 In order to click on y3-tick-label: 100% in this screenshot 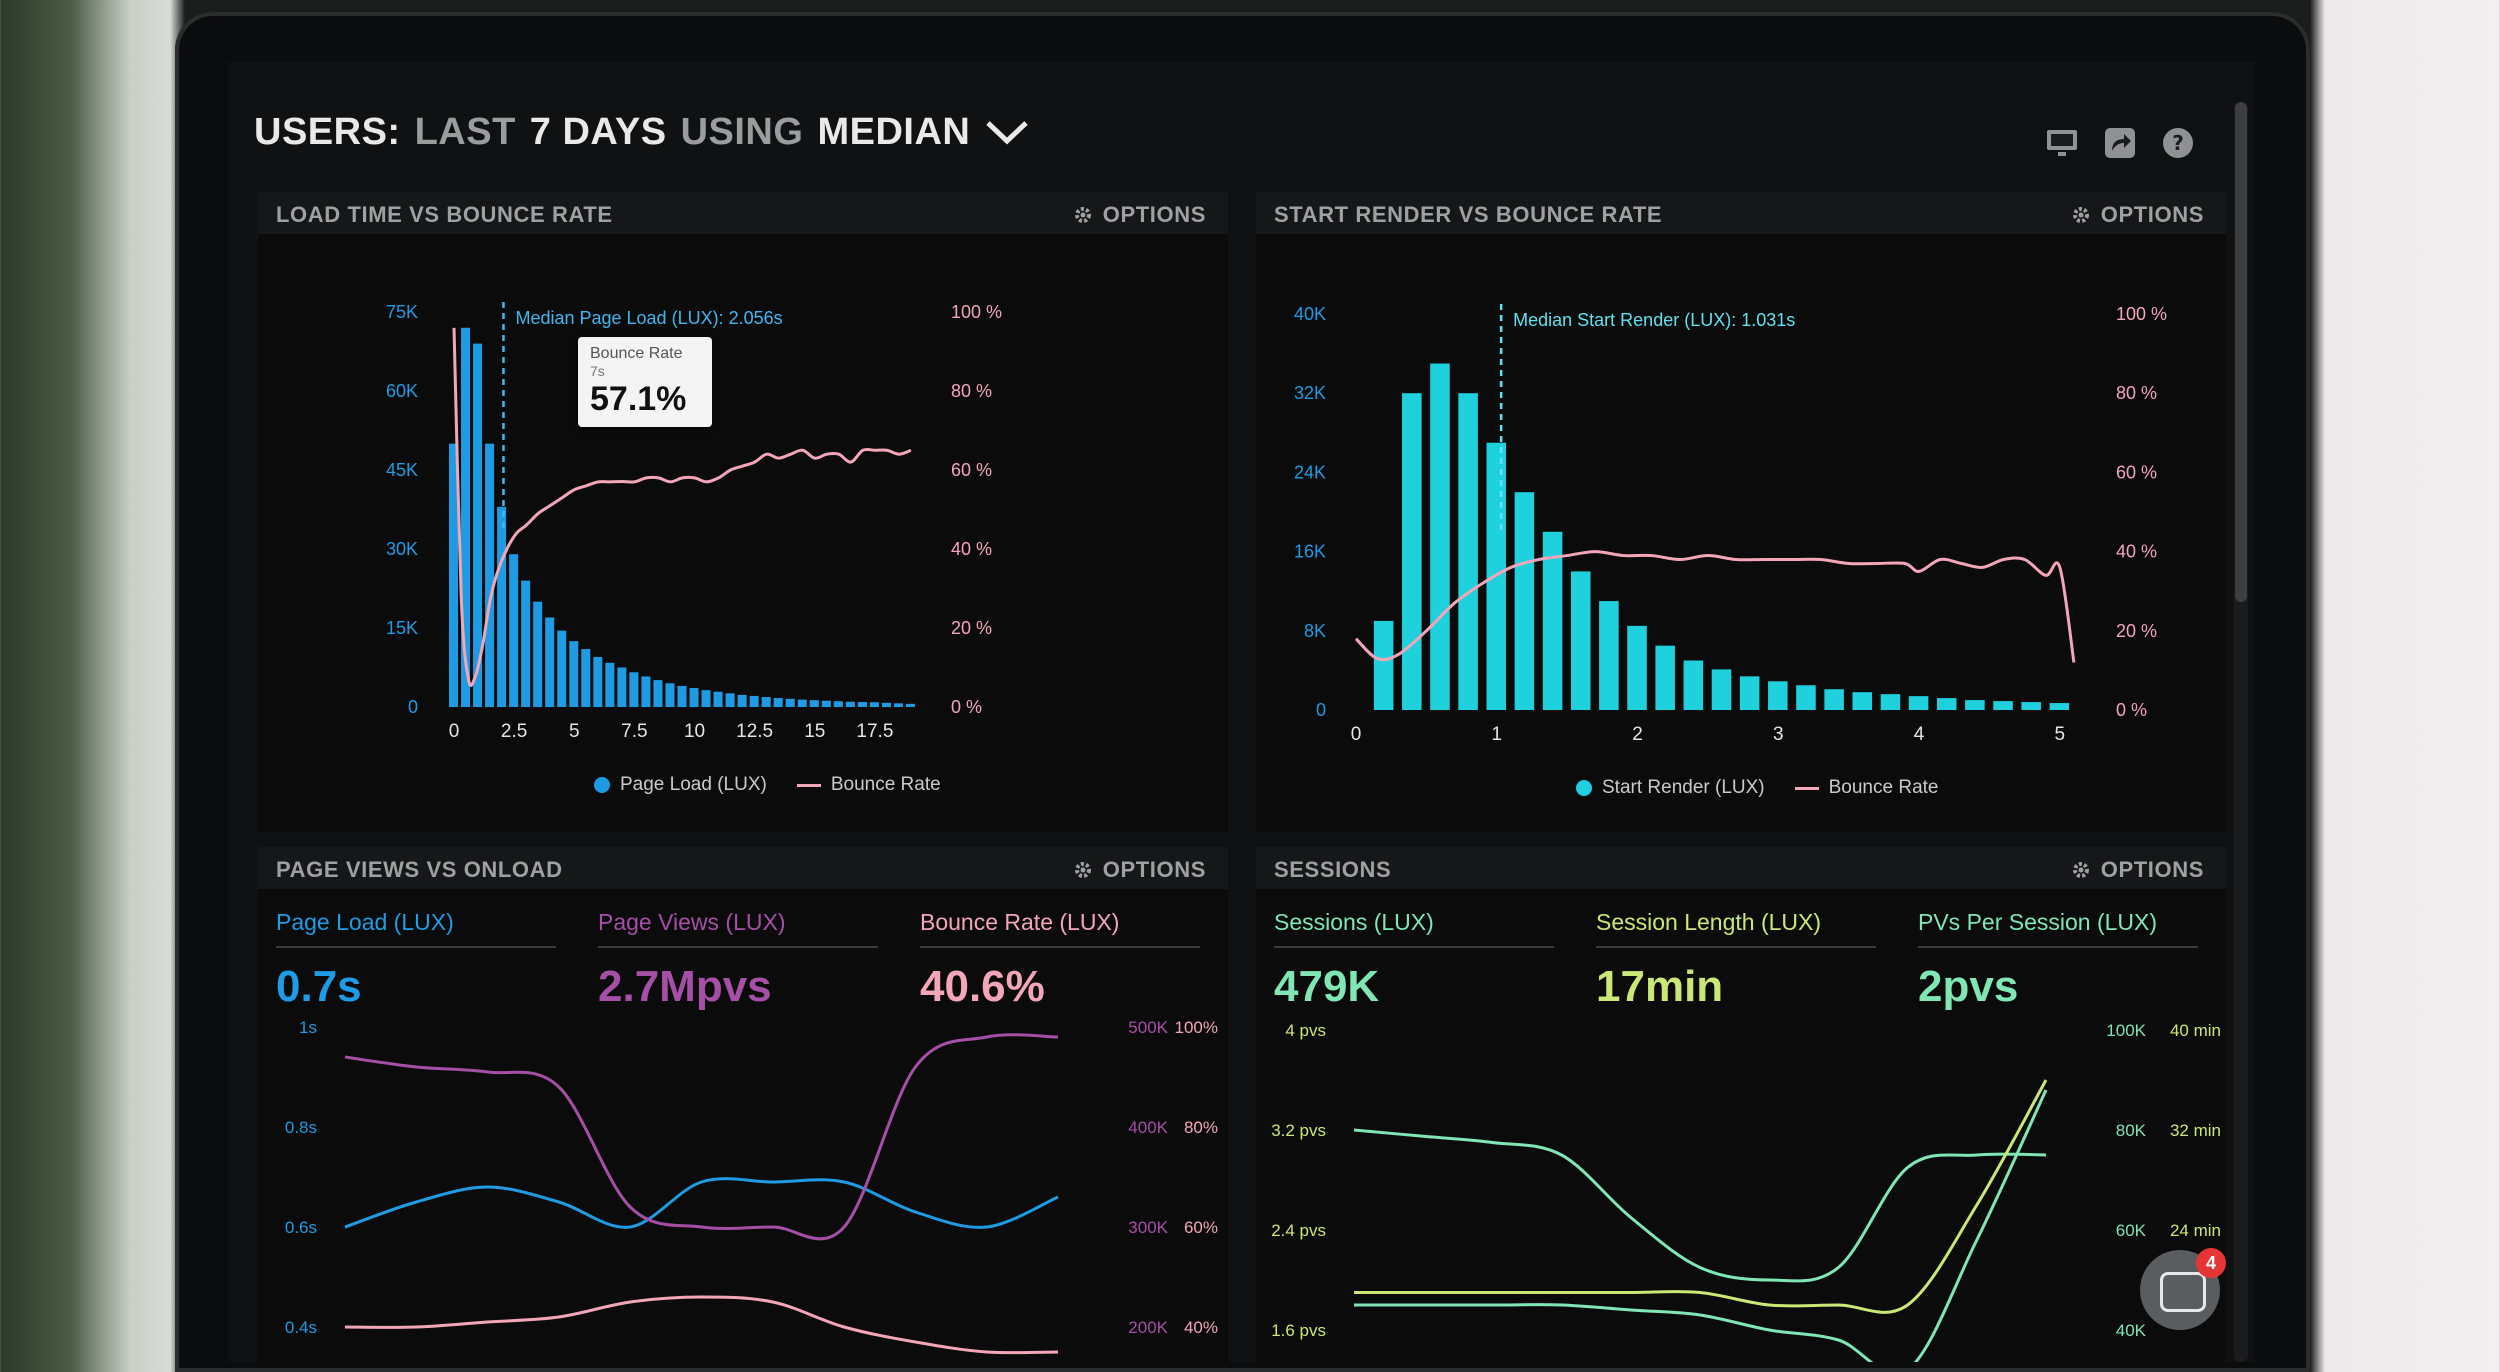, I will do `click(1196, 1027)`.